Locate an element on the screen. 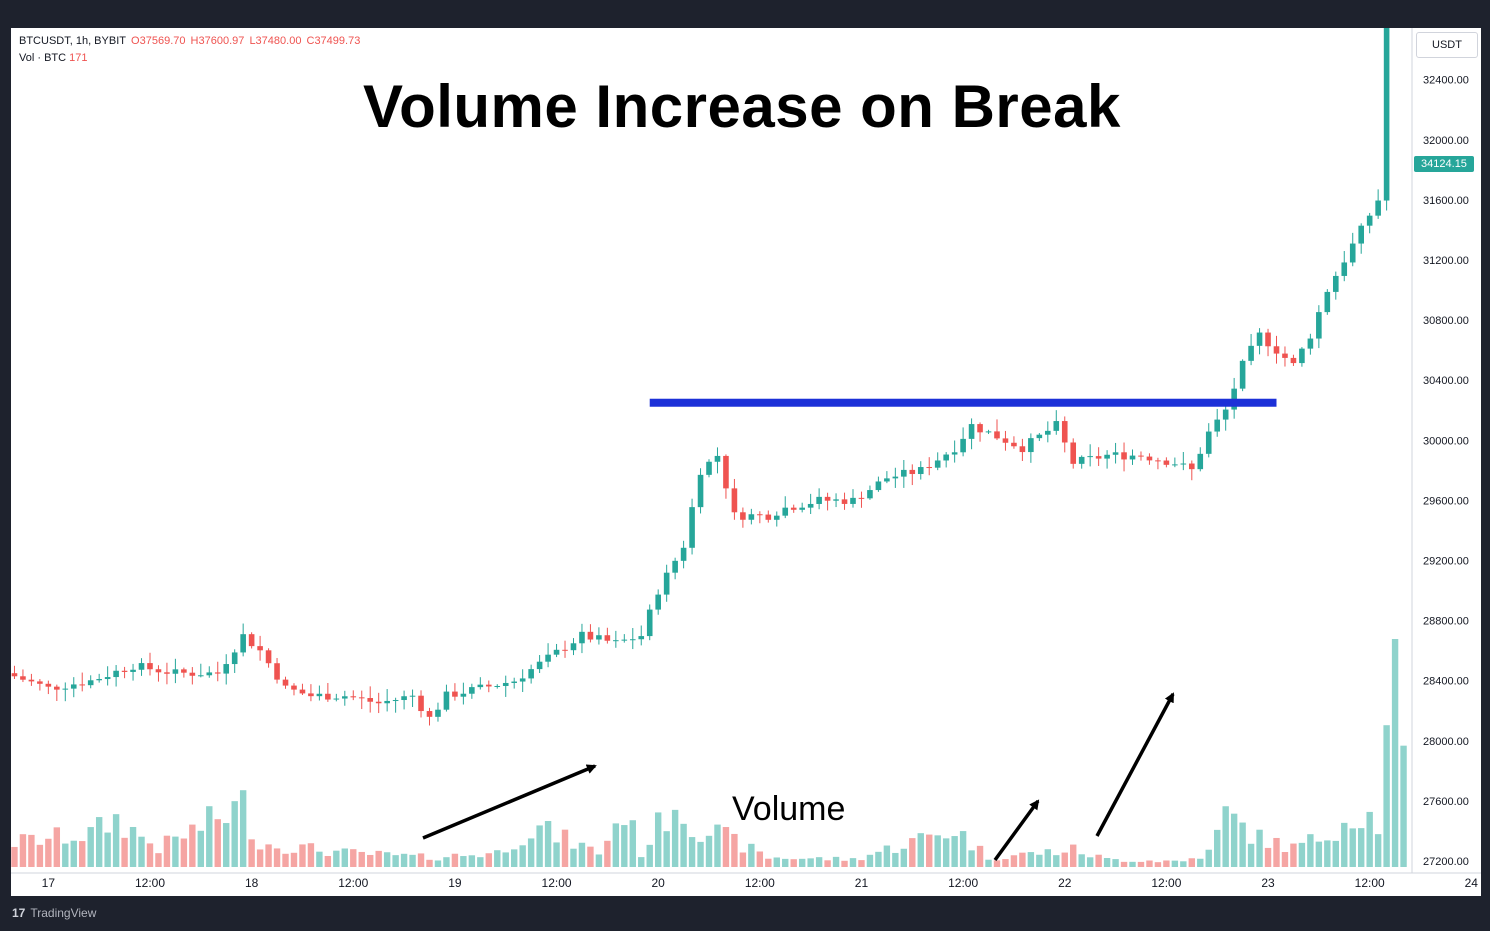  high-value: H37600.97 is located at coordinates (217, 41).